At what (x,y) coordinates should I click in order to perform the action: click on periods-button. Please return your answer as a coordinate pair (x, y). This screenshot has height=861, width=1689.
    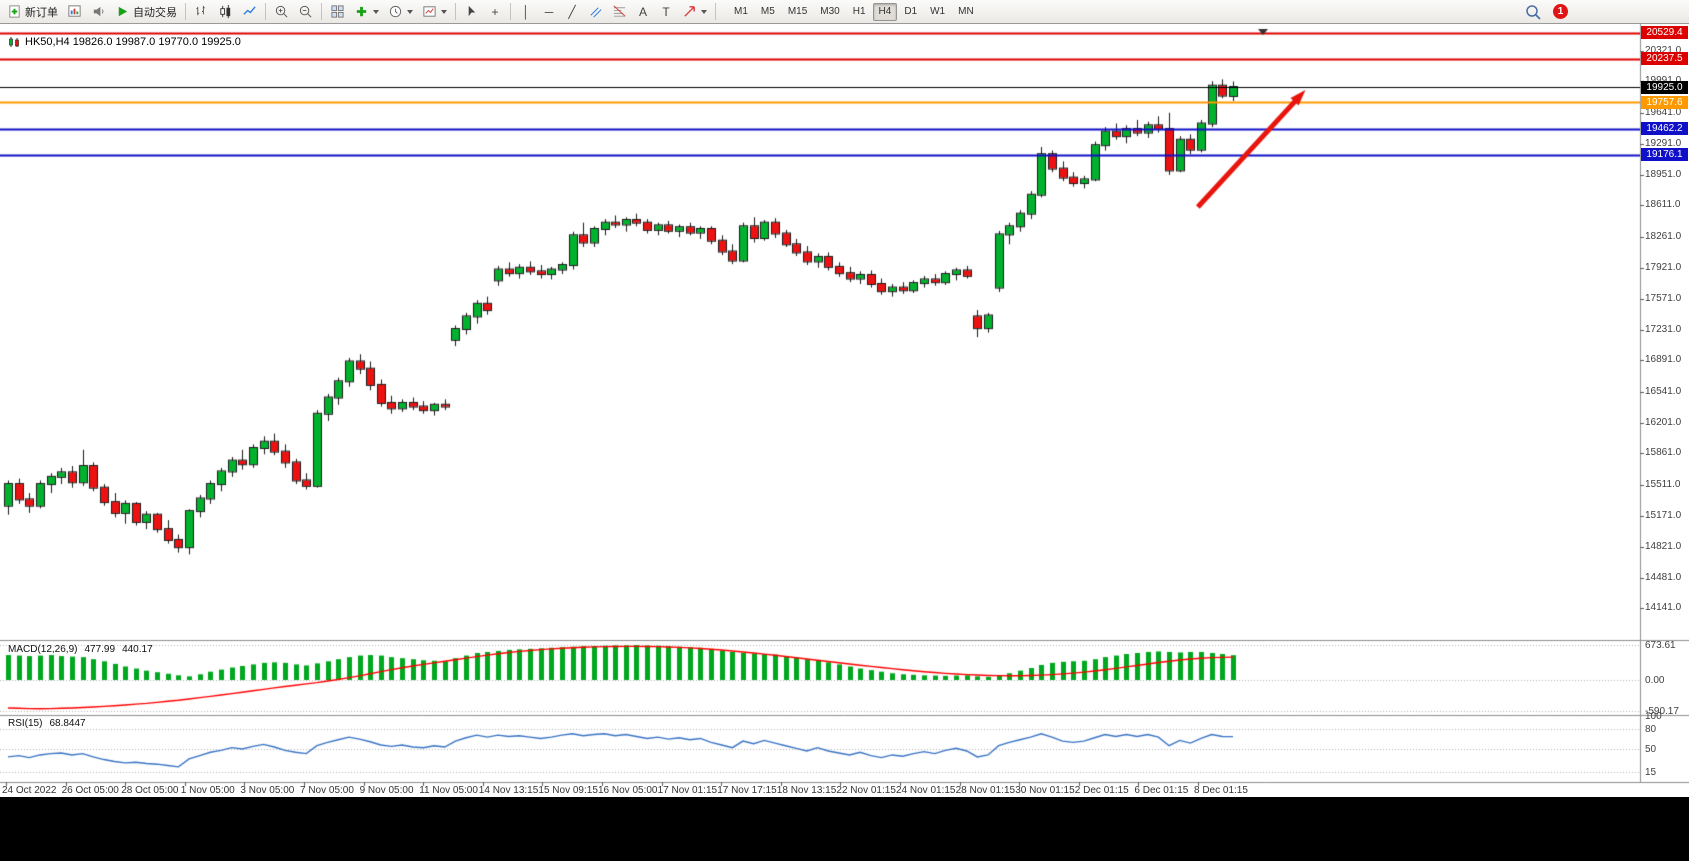
    Looking at the image, I should click on (400, 12).